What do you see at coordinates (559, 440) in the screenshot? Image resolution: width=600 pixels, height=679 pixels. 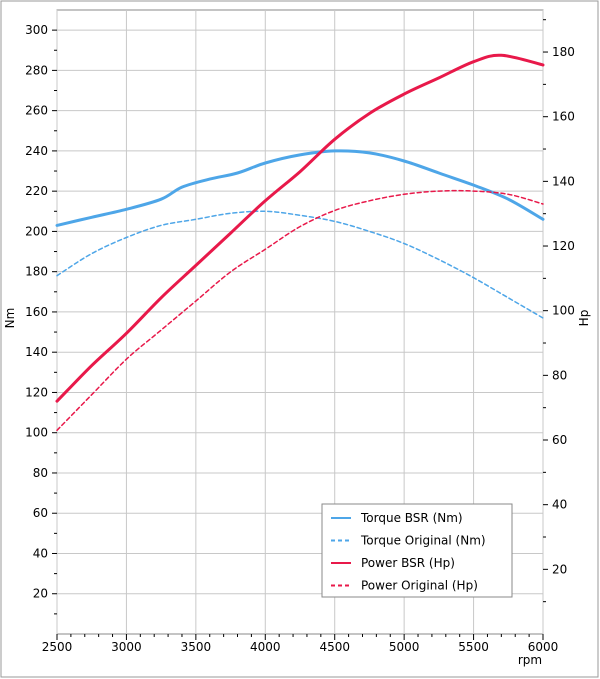 I see `right-tick-label: 60` at bounding box center [559, 440].